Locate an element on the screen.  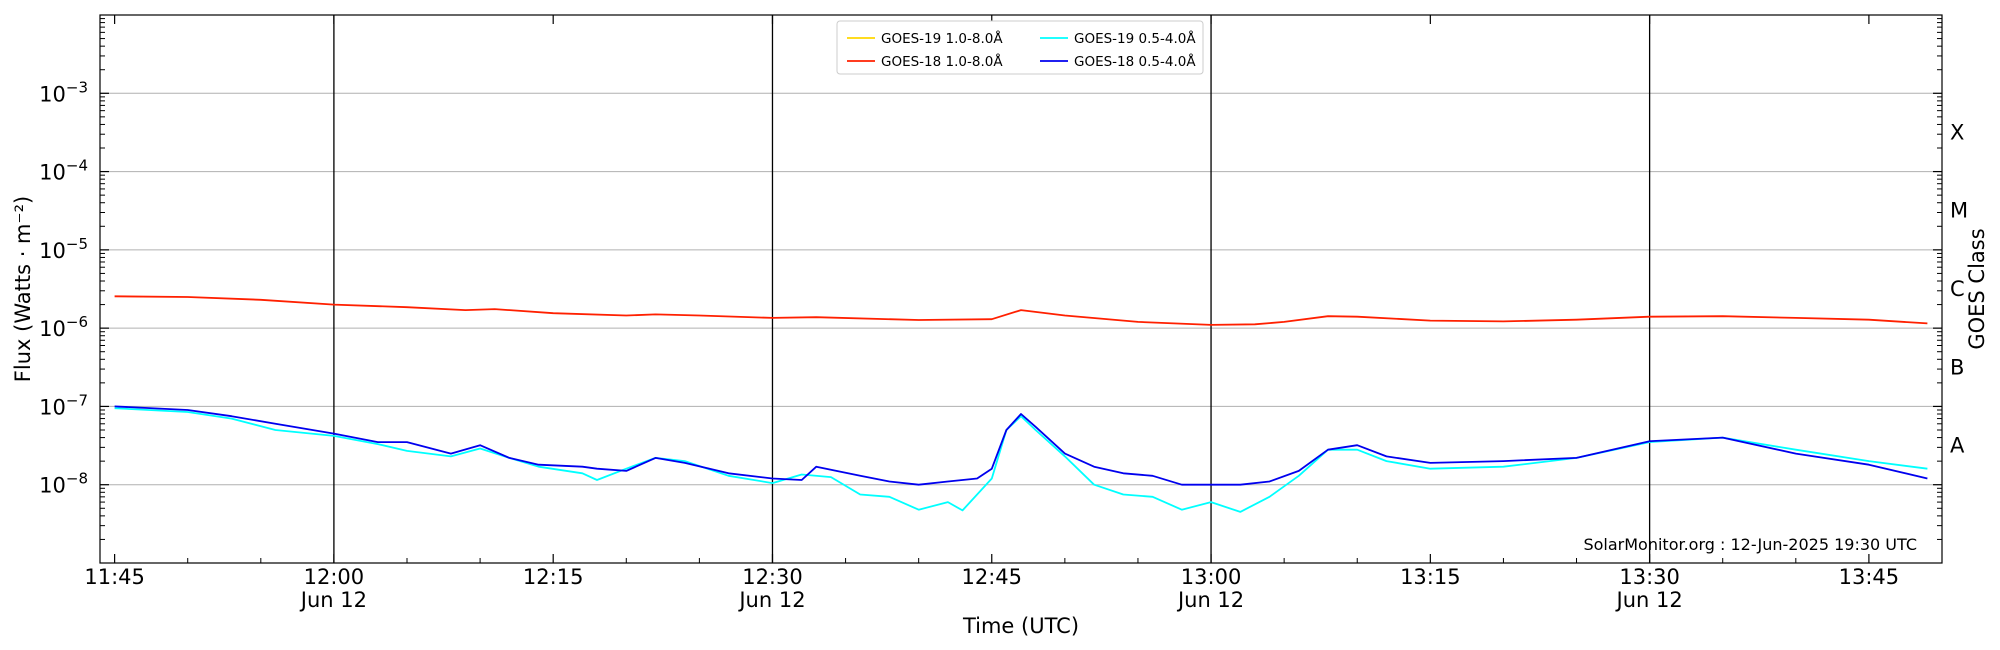
x-tick-label: 11:45 is located at coordinates (114, 577).